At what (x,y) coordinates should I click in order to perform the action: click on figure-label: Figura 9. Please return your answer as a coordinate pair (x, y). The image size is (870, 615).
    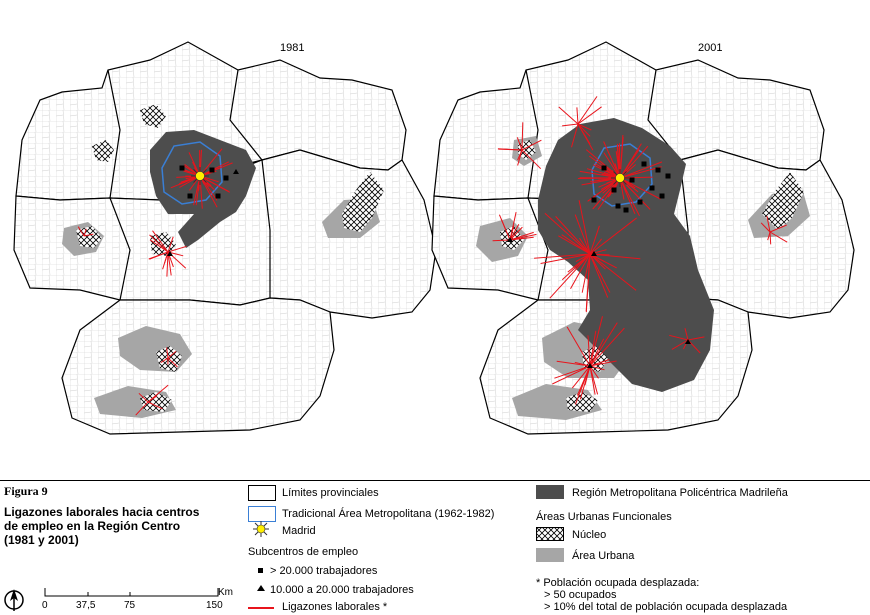
    Looking at the image, I should click on (26, 491).